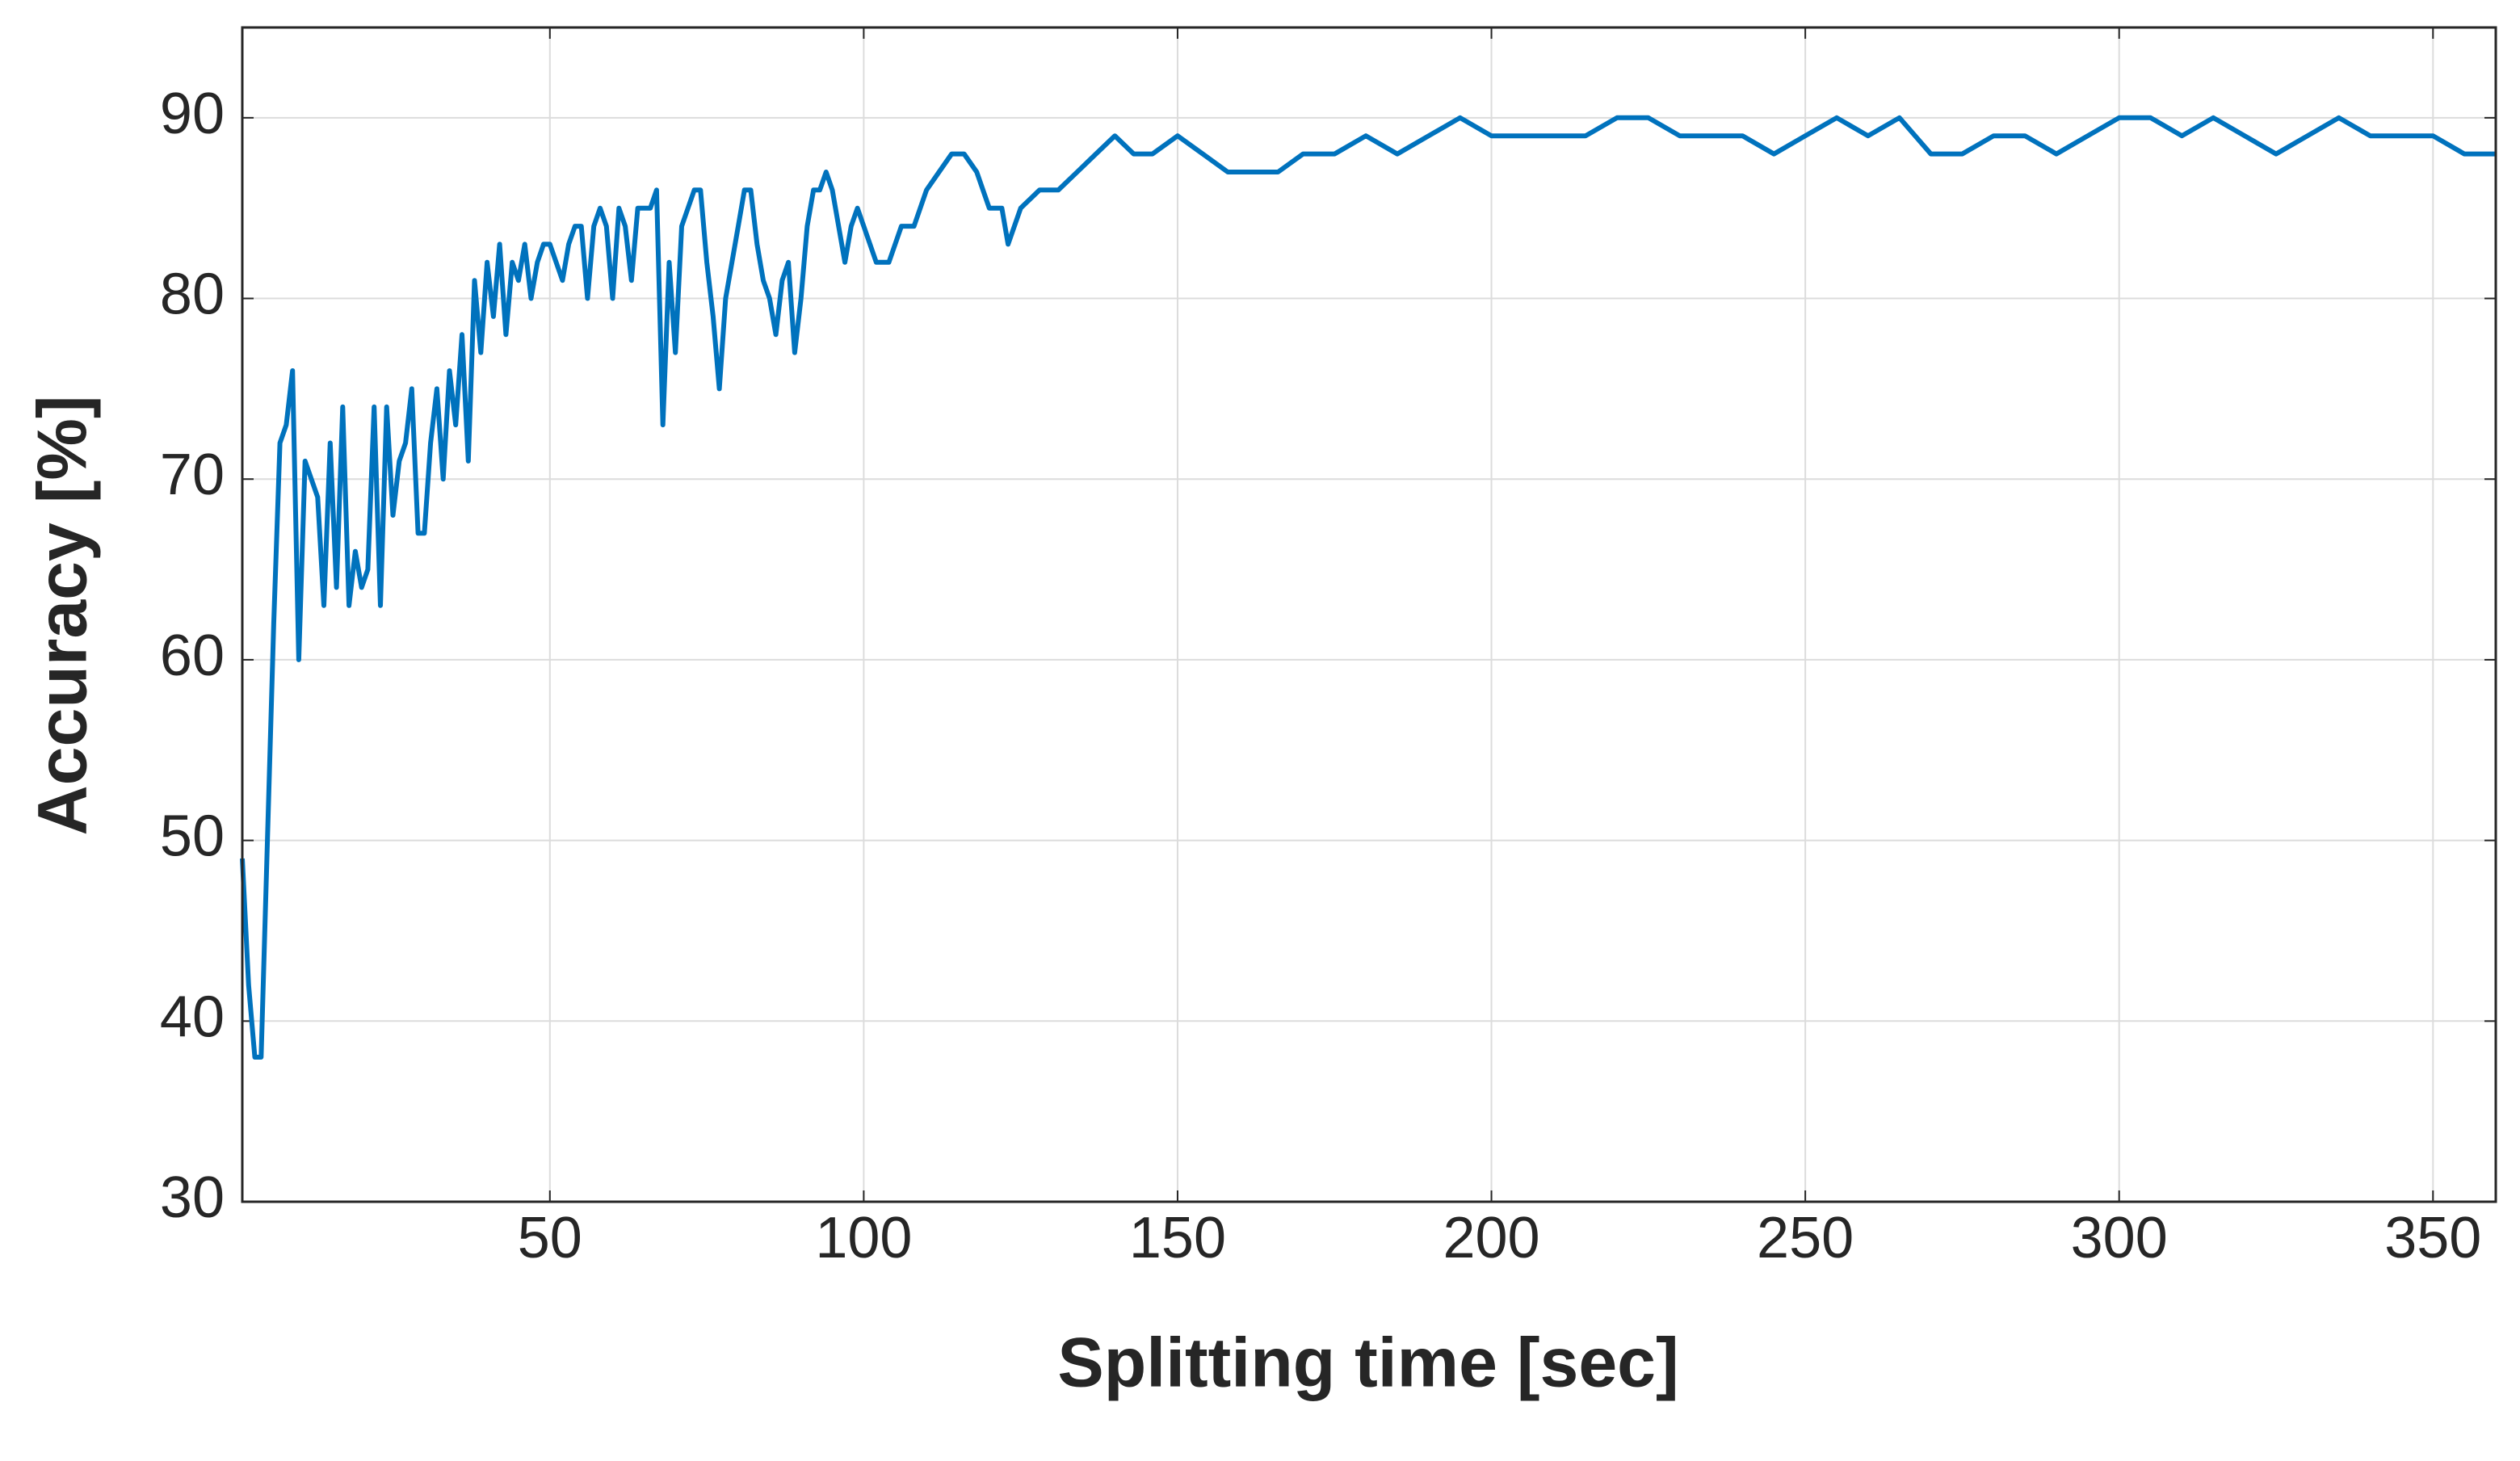 The height and width of the screenshot is (1461, 2520). Describe the element at coordinates (192, 836) in the screenshot. I see `y-tick-label: 50` at that location.